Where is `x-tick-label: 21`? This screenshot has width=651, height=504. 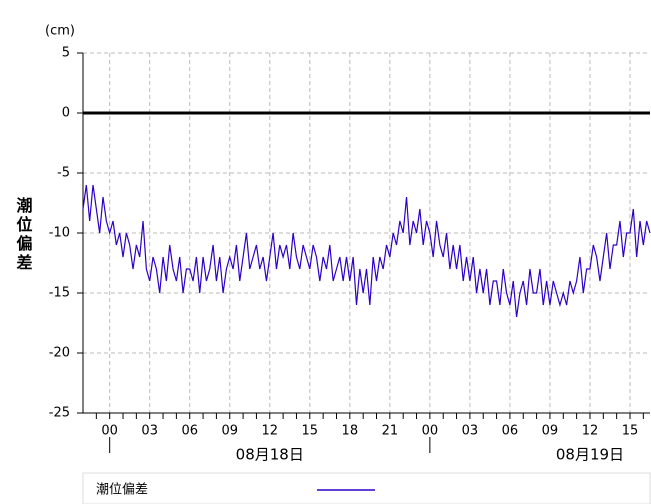
x-tick-label: 21 is located at coordinates (390, 431).